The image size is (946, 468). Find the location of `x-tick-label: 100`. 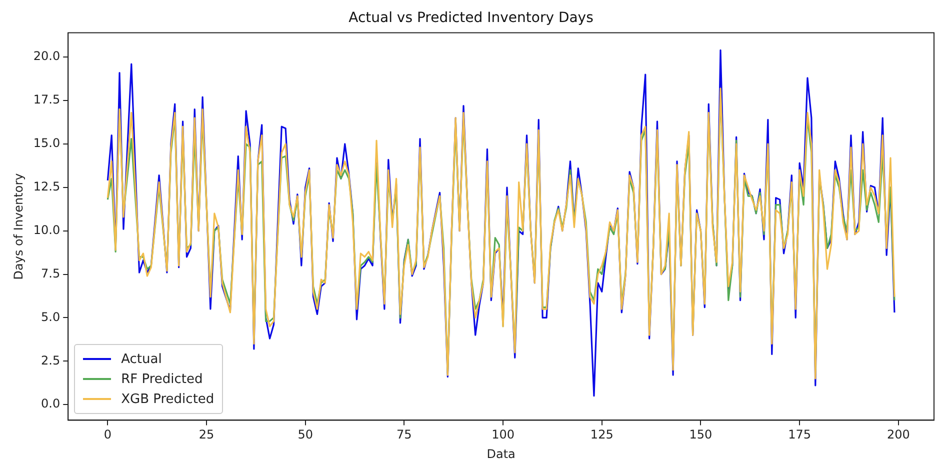

x-tick-label: 100 is located at coordinates (503, 435).